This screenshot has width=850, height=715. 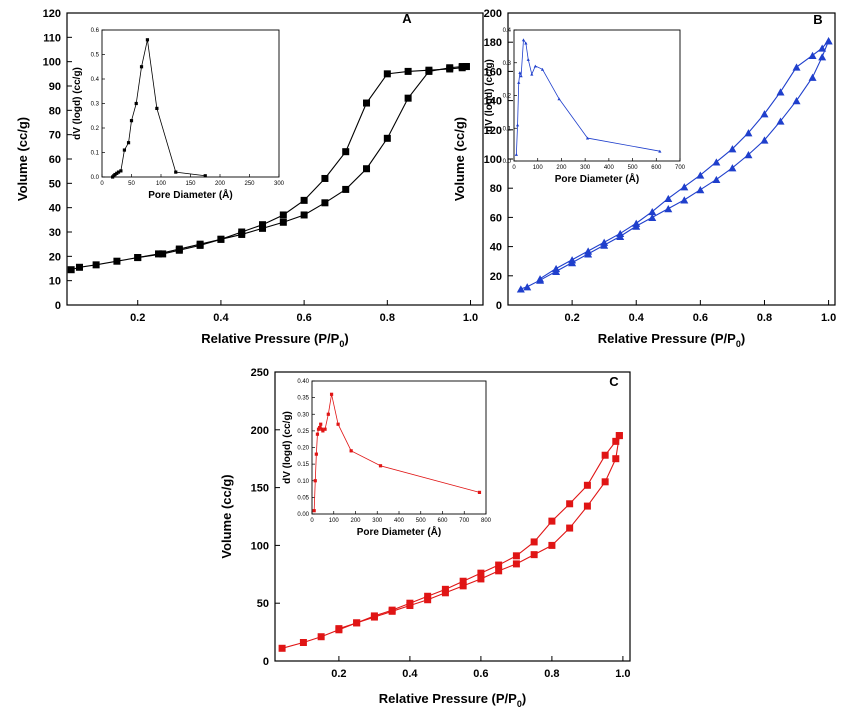 What do you see at coordinates (279, 184) in the screenshot?
I see `inset-x-tick-label: 300` at bounding box center [279, 184].